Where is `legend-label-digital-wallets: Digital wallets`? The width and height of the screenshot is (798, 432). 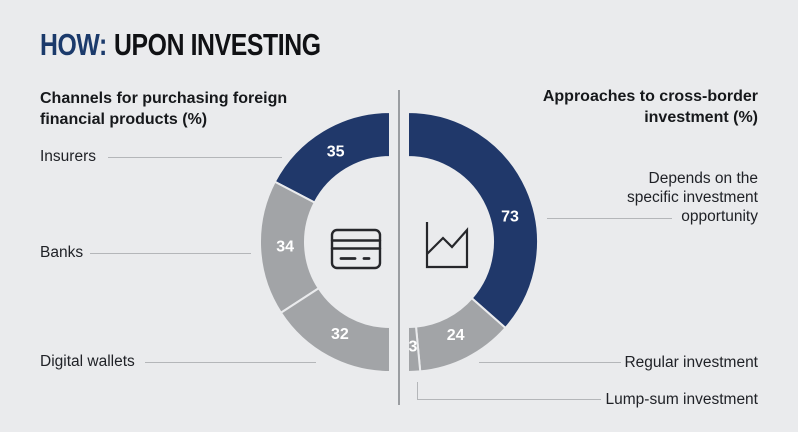 legend-label-digital-wallets: Digital wallets is located at coordinates (87, 361).